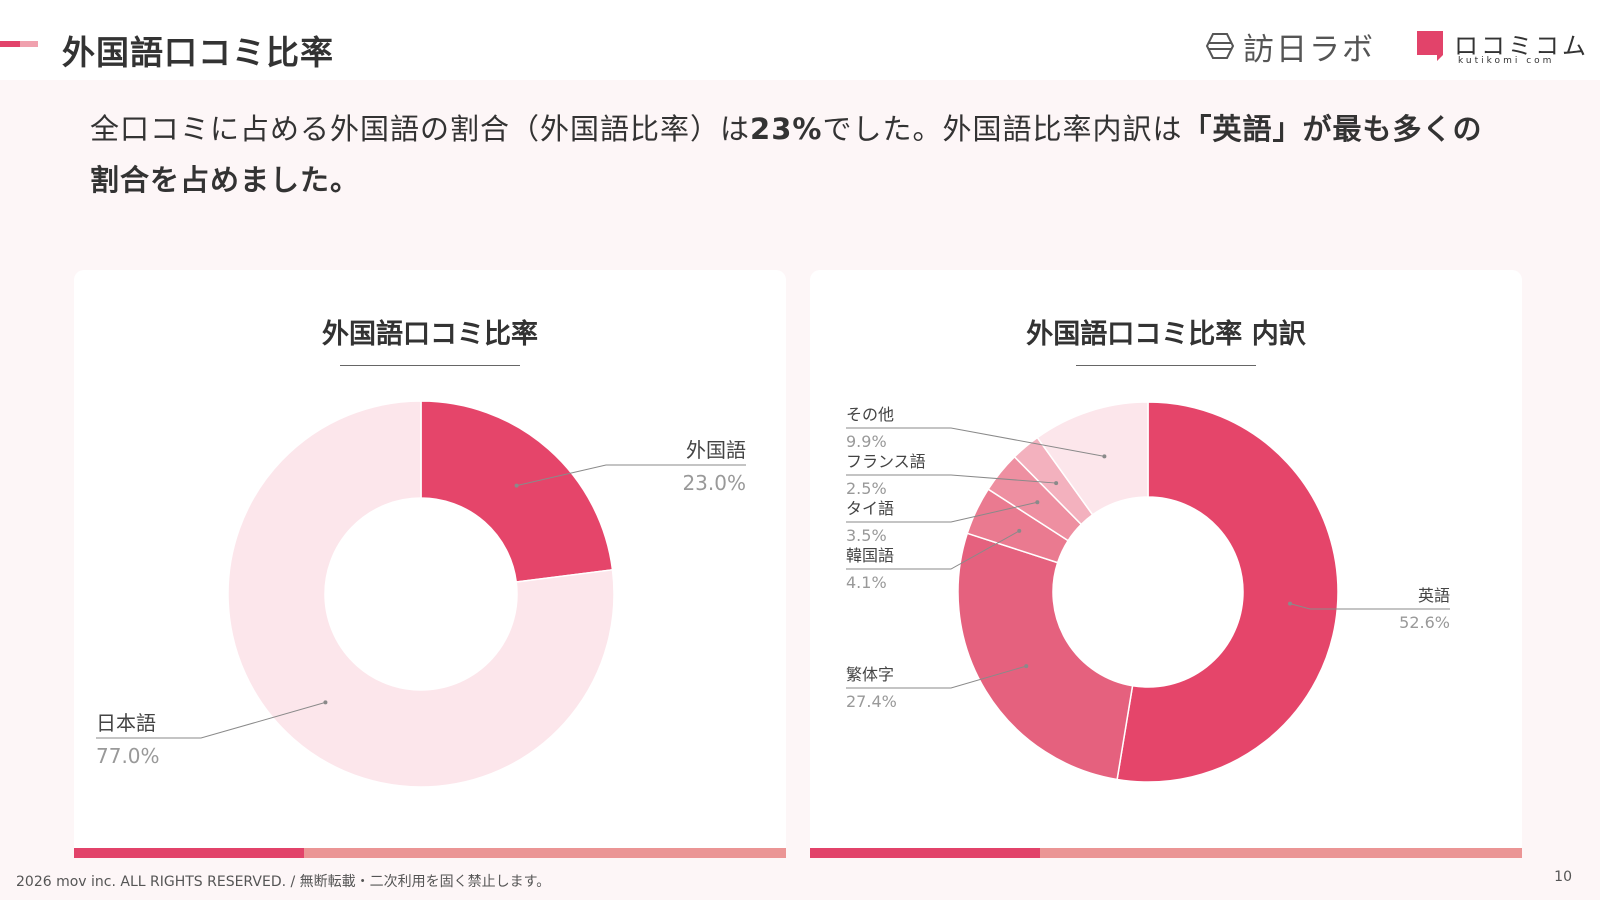  I want to click on slice-value-label: 23.0%, so click(714, 483).